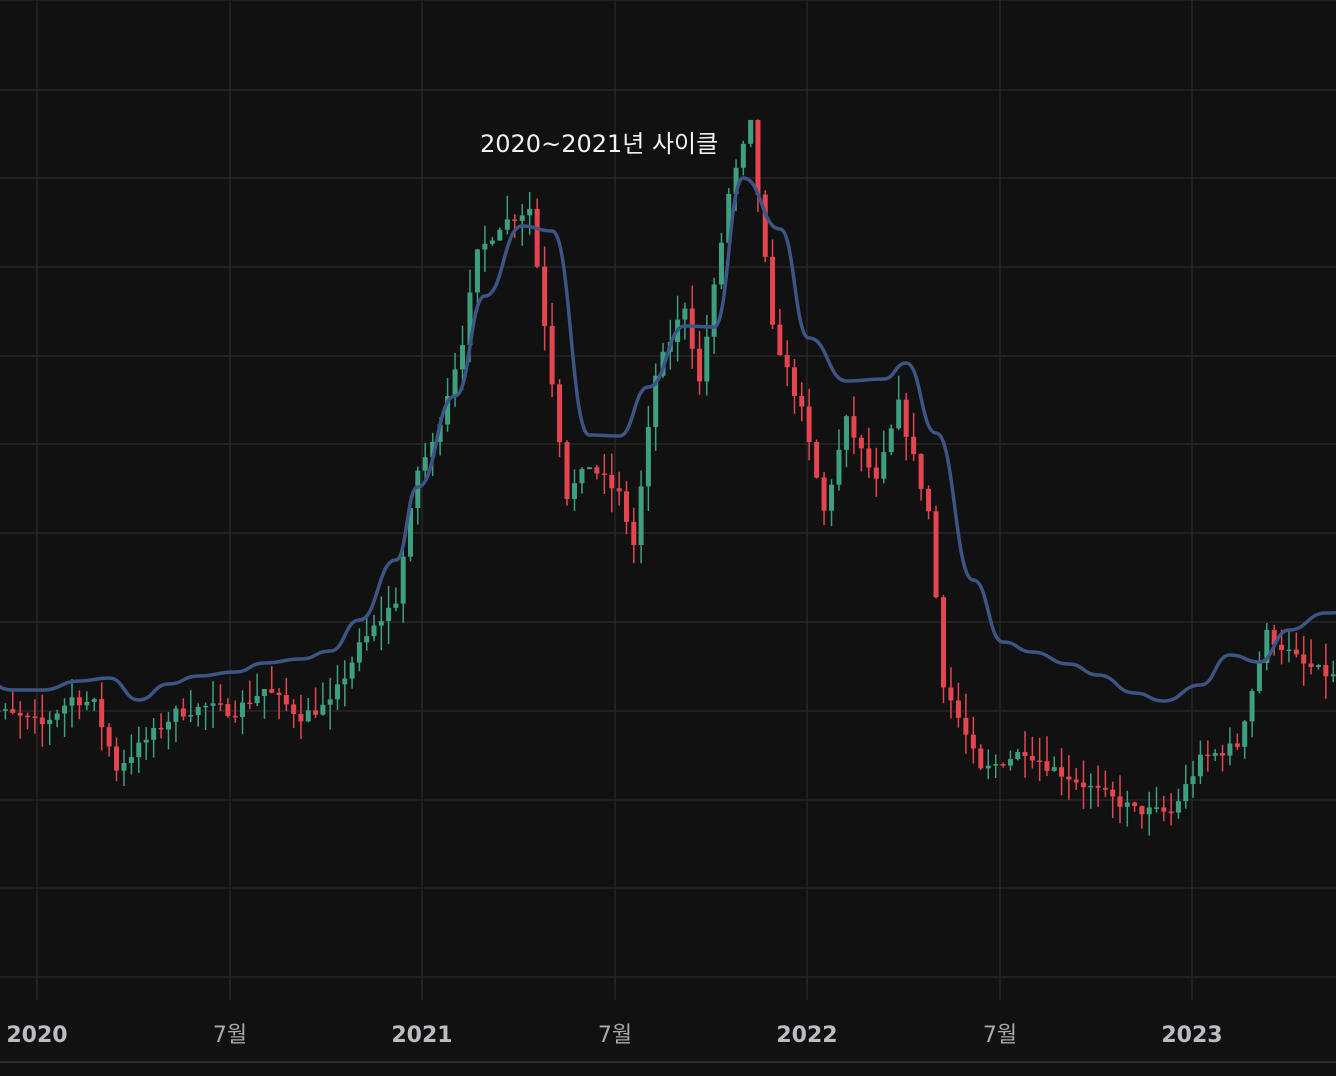  What do you see at coordinates (421, 1035) in the screenshot?
I see `x-tick-label: 2021` at bounding box center [421, 1035].